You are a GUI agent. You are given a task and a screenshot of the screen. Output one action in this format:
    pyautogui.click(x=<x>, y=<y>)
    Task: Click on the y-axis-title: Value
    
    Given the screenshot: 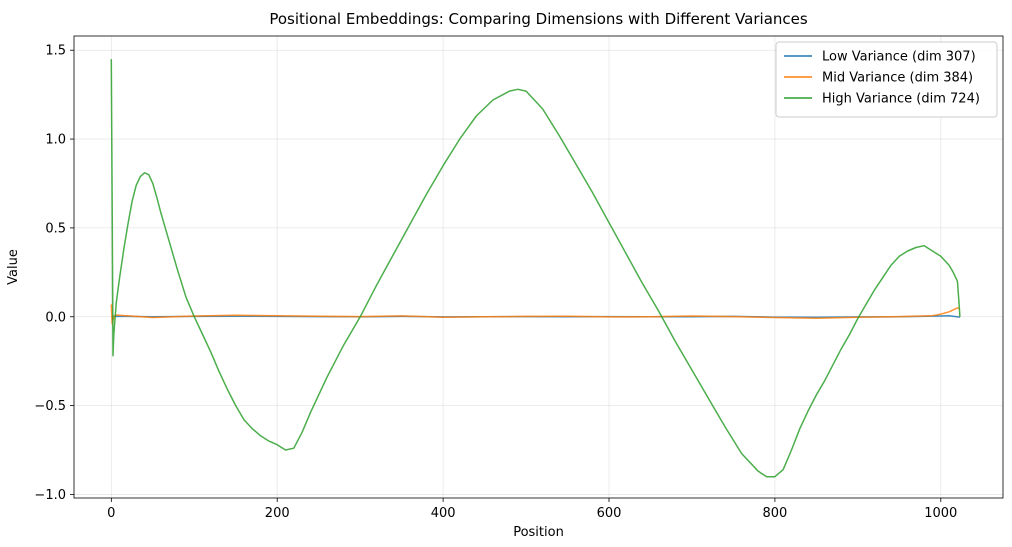 What is the action you would take?
    pyautogui.click(x=13, y=267)
    